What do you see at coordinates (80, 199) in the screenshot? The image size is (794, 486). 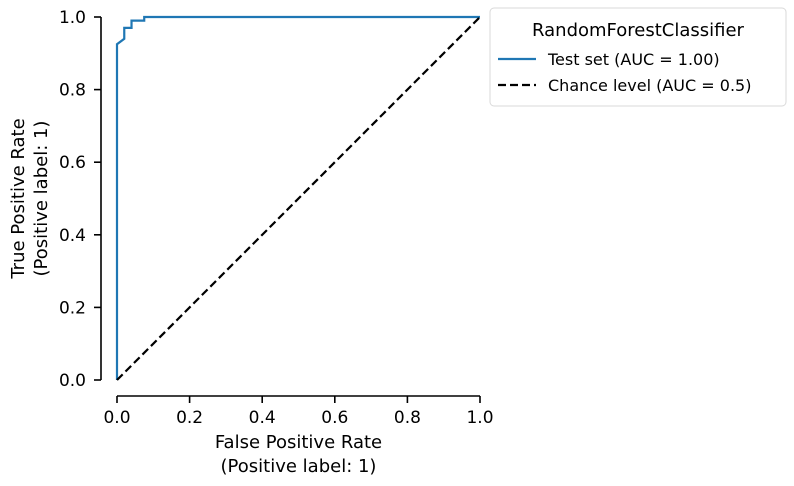 I see `y-ticks: 0.0 0.2 0.4 0.6 0.8 1.0` at bounding box center [80, 199].